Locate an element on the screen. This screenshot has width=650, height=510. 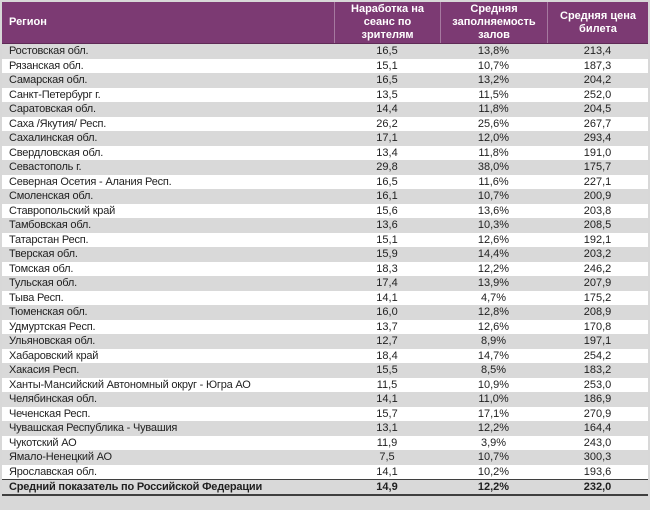
occupancy-cell: 11,5% is located at coordinates (493, 94).